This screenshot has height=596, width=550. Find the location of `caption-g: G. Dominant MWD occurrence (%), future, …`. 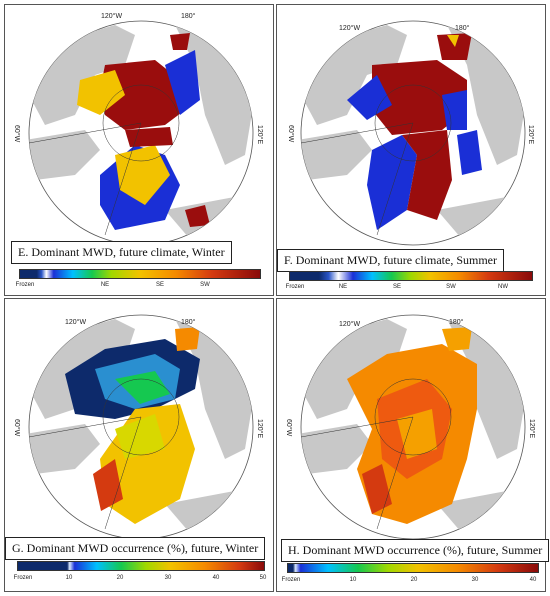

caption-g: G. Dominant MWD occurrence (%), future, … is located at coordinates (135, 548).